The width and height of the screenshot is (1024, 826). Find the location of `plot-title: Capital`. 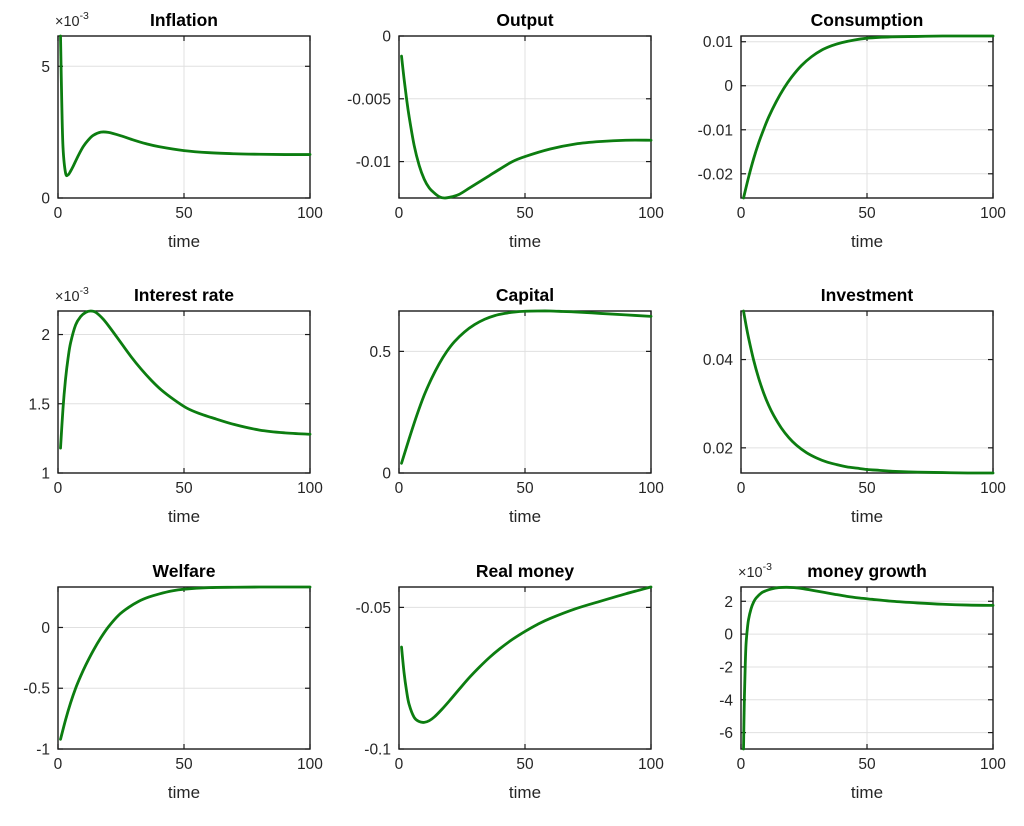

plot-title: Capital is located at coordinates (525, 295).